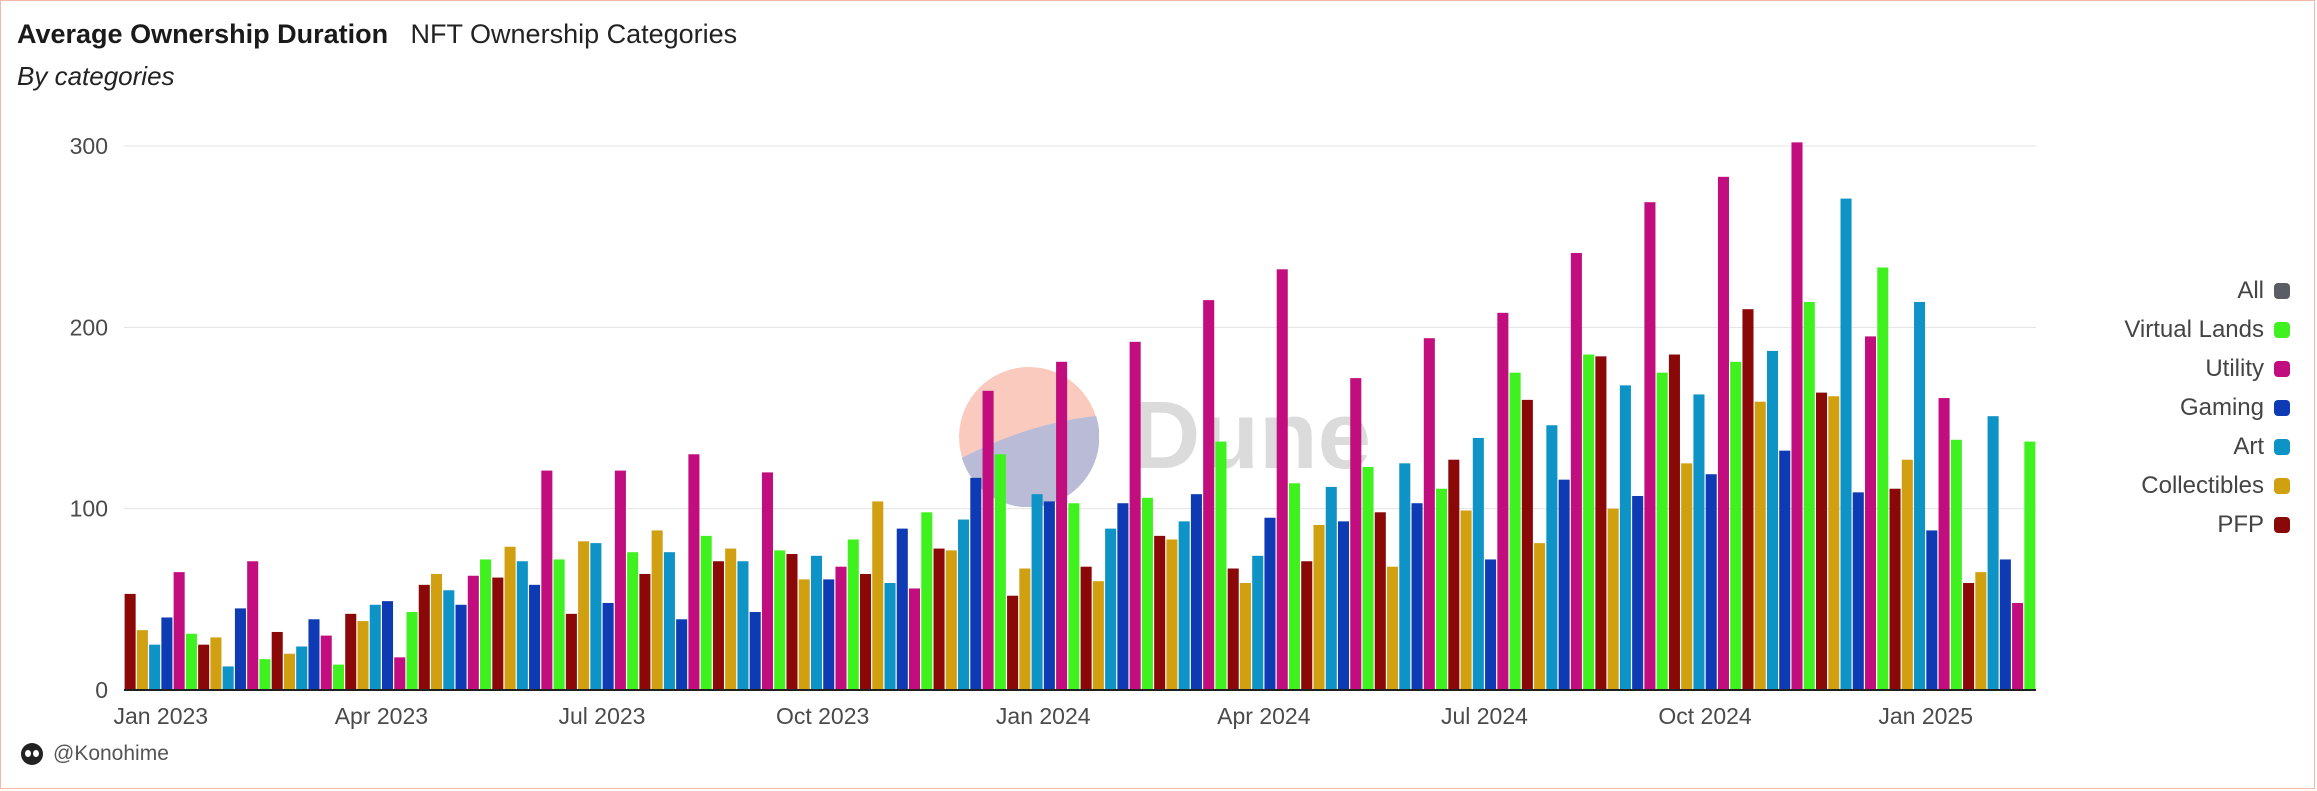 The image size is (2317, 791). I want to click on legend-item: PFP, so click(2207, 524).